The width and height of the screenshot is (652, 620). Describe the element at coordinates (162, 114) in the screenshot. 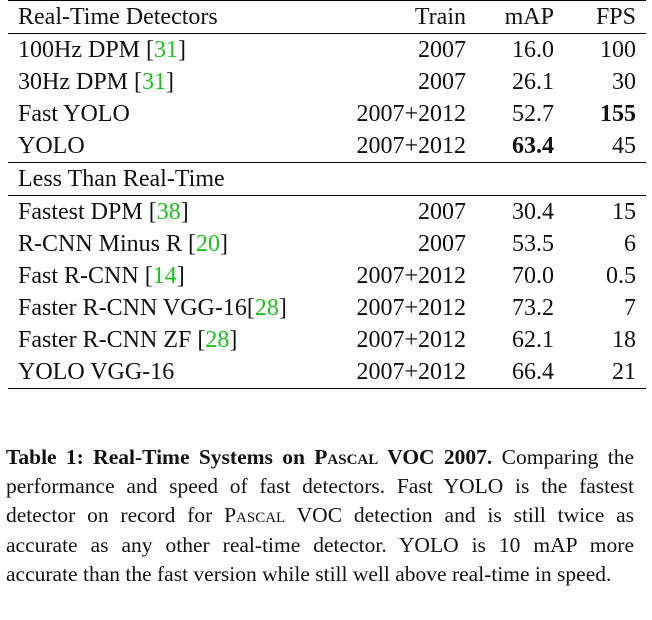

I see `row-method-name: Fast YOLO` at that location.